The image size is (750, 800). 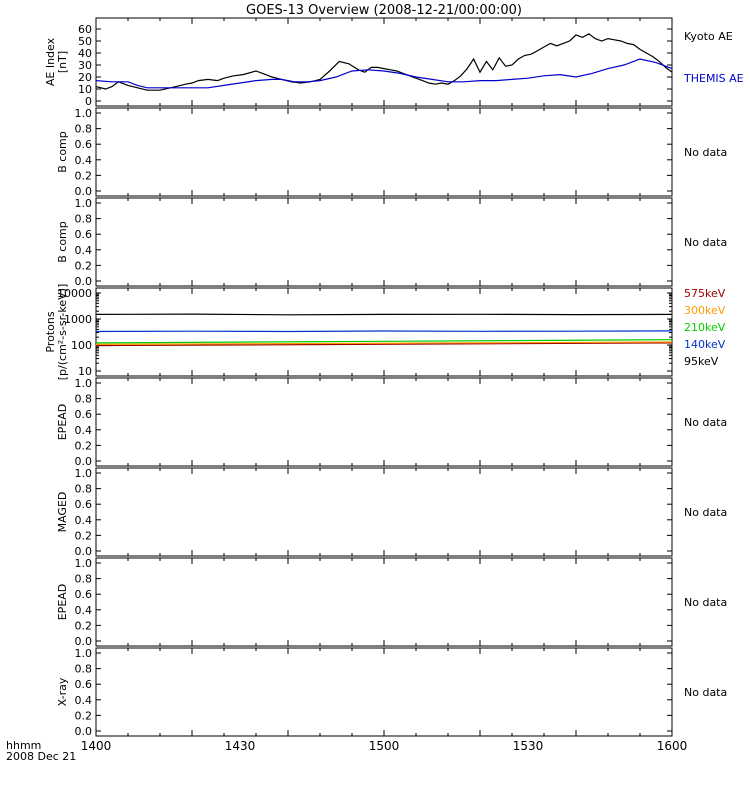 What do you see at coordinates (62, 691) in the screenshot?
I see `y-axis-label: X-ray` at bounding box center [62, 691].